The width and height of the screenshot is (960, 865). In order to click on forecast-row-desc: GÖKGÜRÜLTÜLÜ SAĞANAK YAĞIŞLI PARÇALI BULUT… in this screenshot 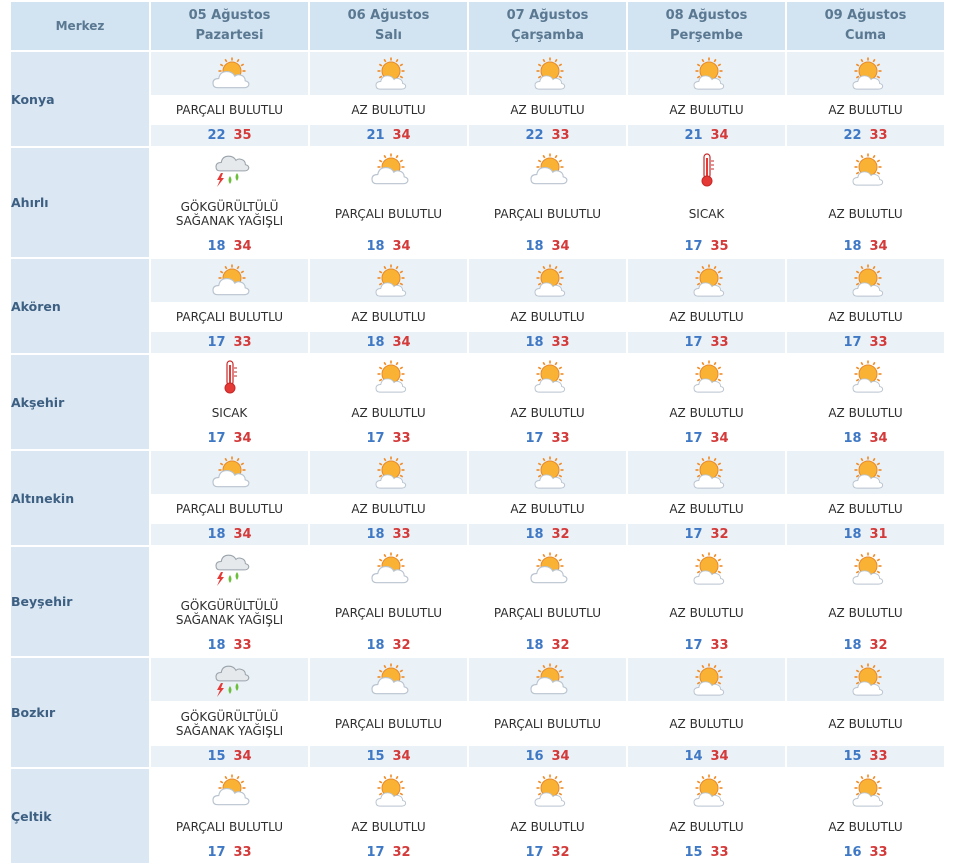, I will do `click(477, 723)`.